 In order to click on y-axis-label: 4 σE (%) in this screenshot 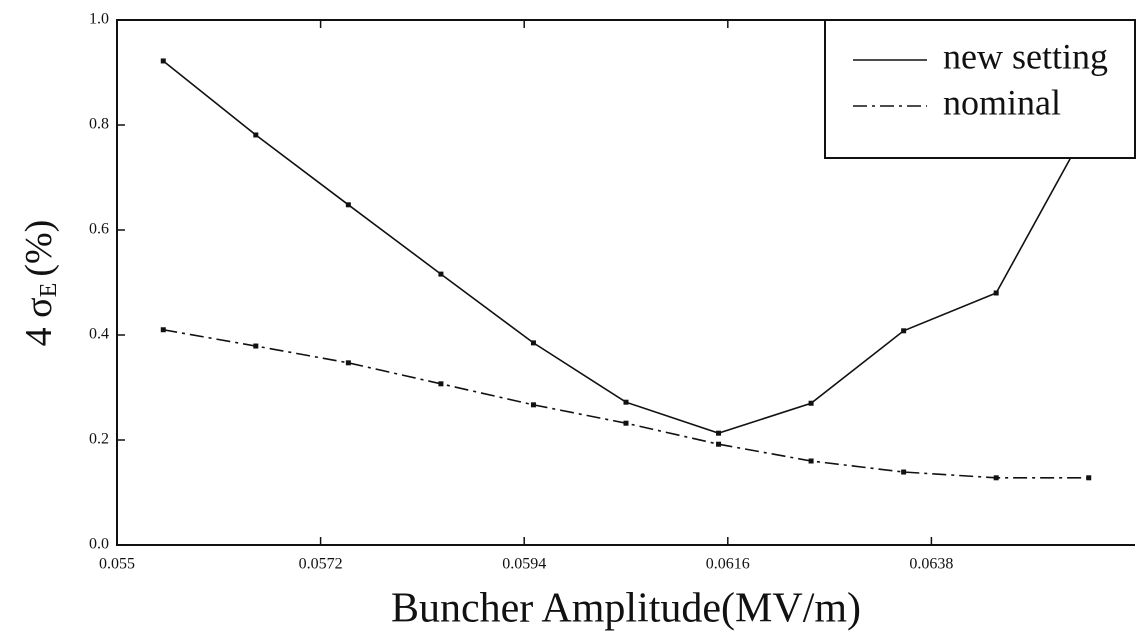, I will do `click(40, 283)`.